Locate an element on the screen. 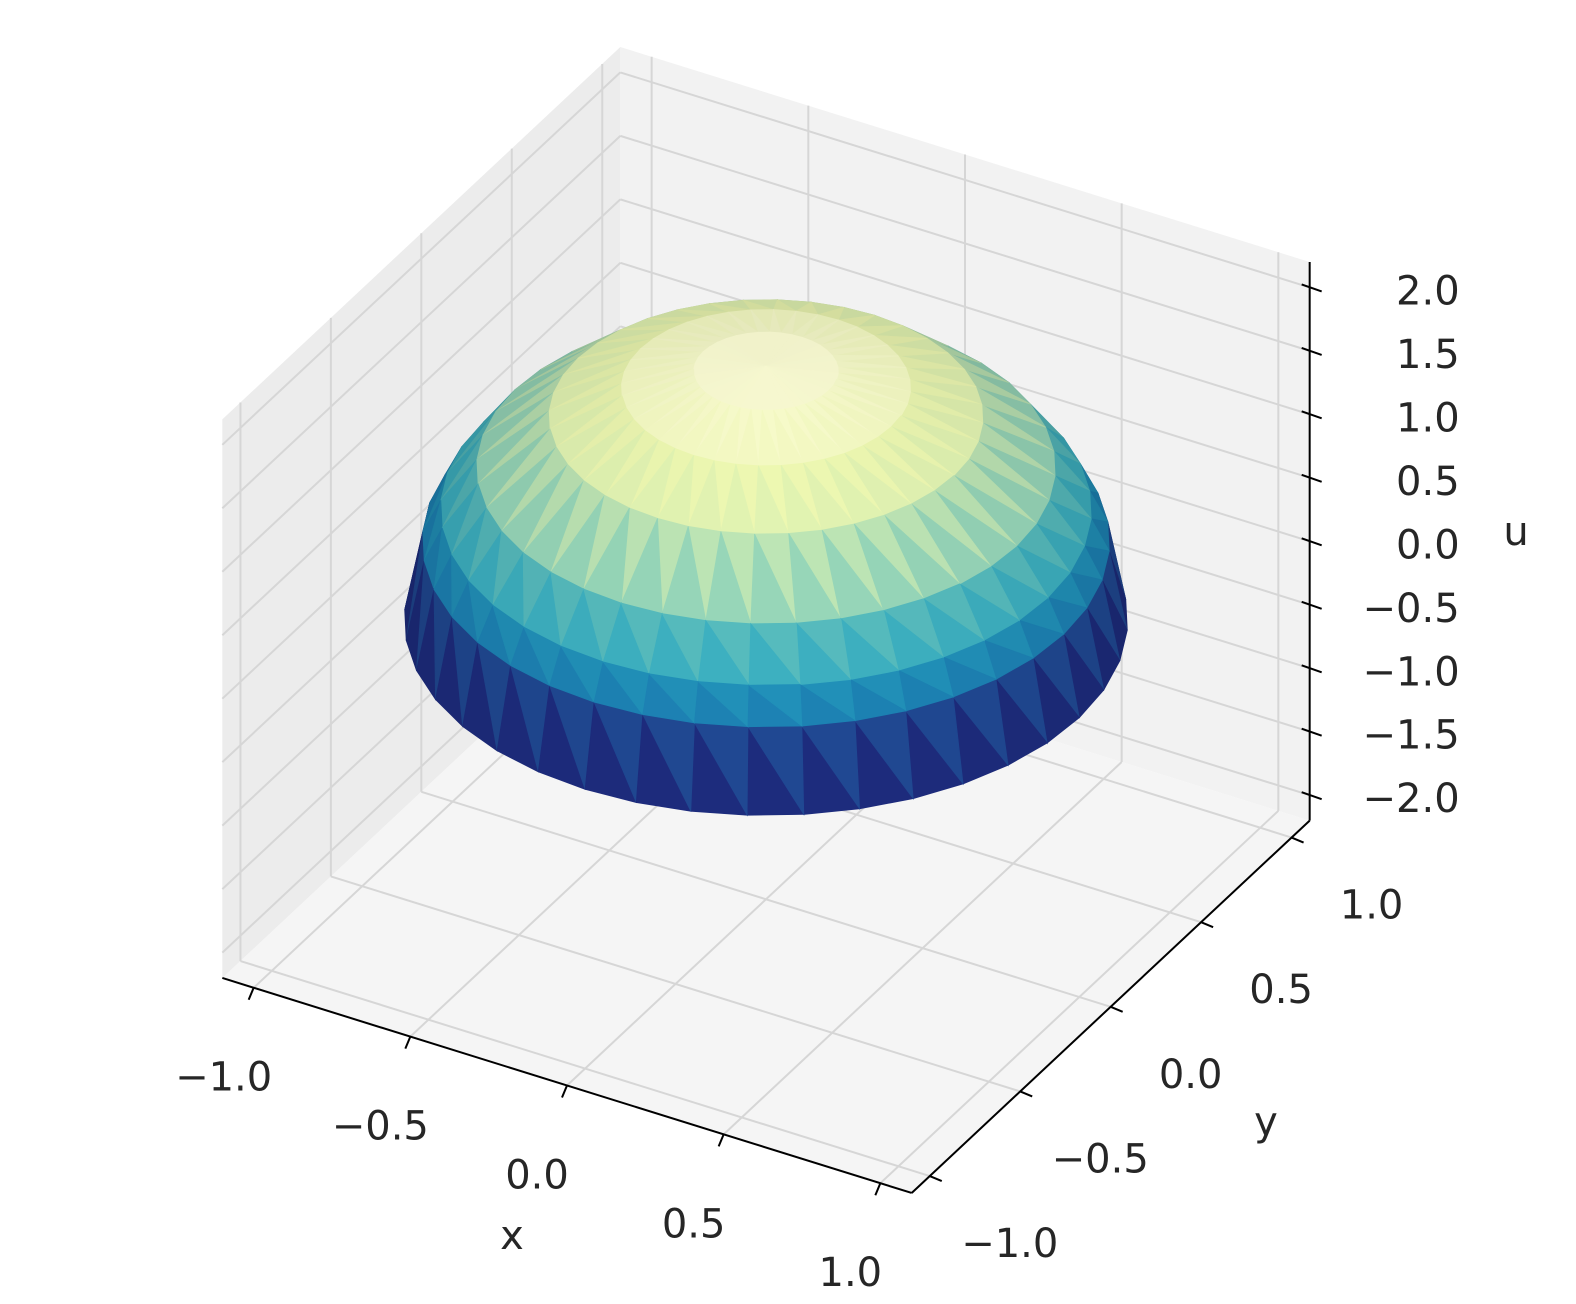  z-tick-label: 2.0 is located at coordinates (1428, 291).